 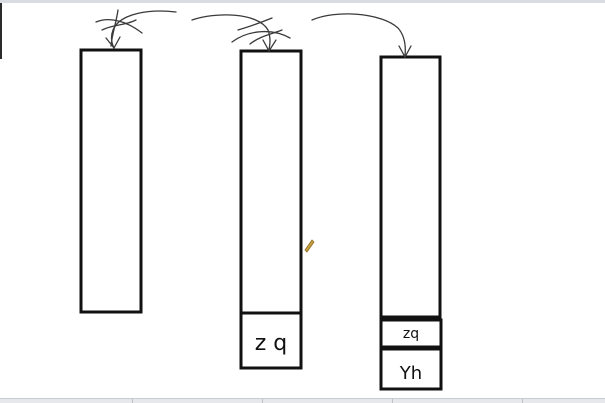 What do you see at coordinates (271, 182) in the screenshot?
I see `column-2-box` at bounding box center [271, 182].